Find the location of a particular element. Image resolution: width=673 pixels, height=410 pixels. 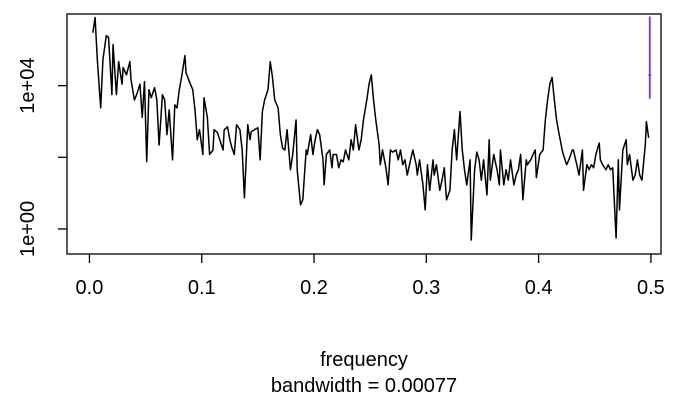

y-tick-label: 1e+04 is located at coordinates (28, 86).